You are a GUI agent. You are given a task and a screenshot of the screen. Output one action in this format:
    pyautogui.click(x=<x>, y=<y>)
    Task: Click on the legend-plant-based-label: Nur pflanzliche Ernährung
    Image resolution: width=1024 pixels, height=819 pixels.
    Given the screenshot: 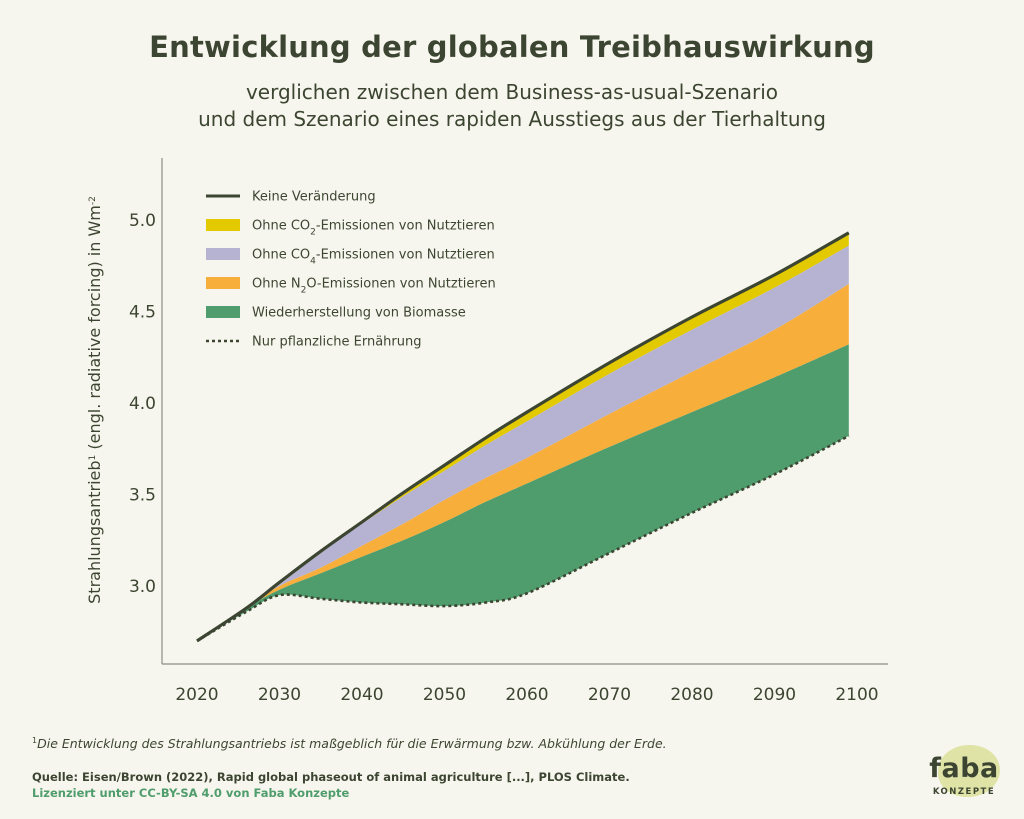 What is the action you would take?
    pyautogui.click(x=337, y=342)
    